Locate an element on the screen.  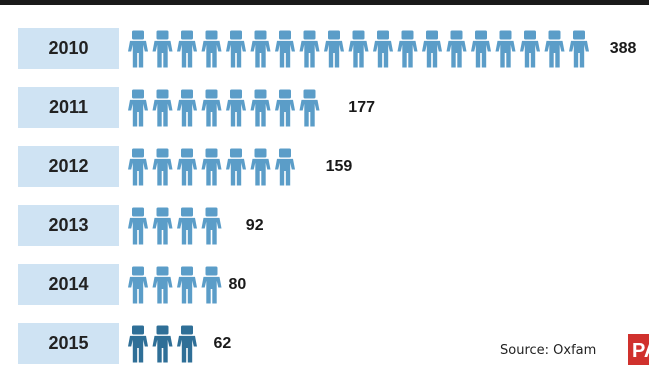
value-label: 177 is located at coordinates (361, 107).